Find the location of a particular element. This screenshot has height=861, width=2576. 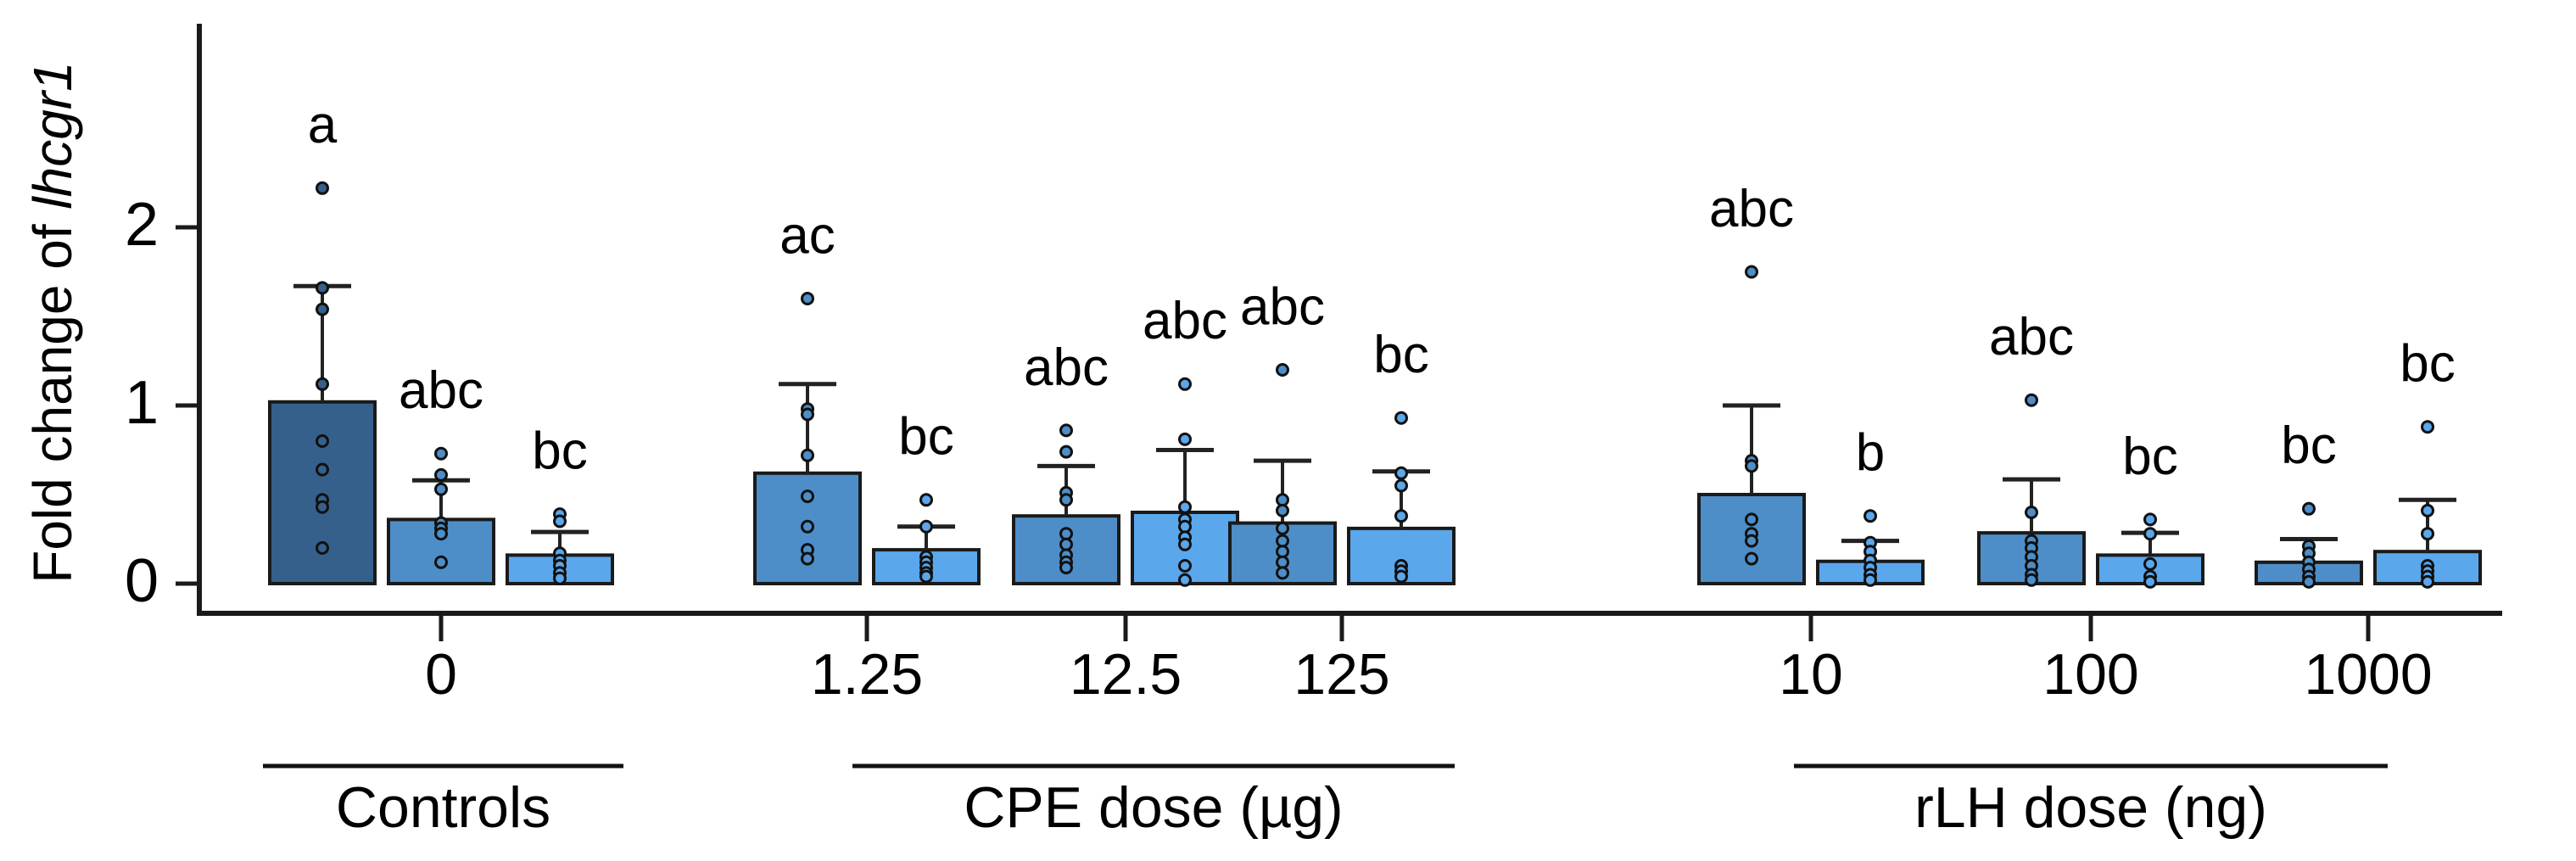

y-tick-label: 0 is located at coordinates (142, 581).